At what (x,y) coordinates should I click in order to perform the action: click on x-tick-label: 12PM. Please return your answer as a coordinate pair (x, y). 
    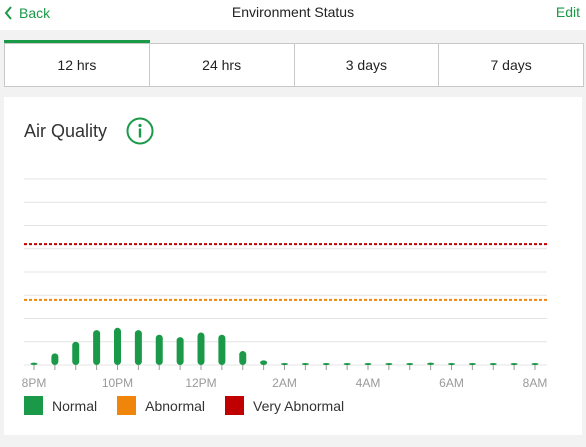
    Looking at the image, I should click on (200, 383).